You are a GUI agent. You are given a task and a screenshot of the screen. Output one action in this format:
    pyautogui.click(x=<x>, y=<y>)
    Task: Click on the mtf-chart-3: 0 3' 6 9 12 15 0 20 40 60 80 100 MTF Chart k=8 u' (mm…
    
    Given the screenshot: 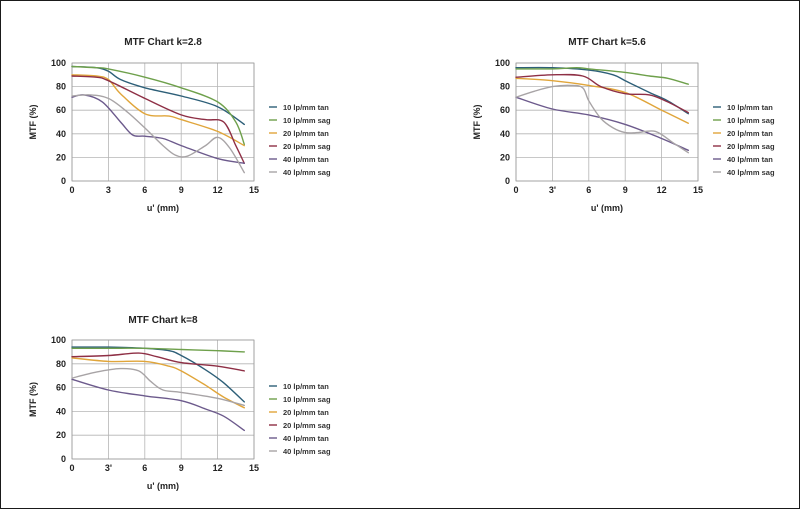 What is the action you would take?
    pyautogui.click(x=179, y=403)
    